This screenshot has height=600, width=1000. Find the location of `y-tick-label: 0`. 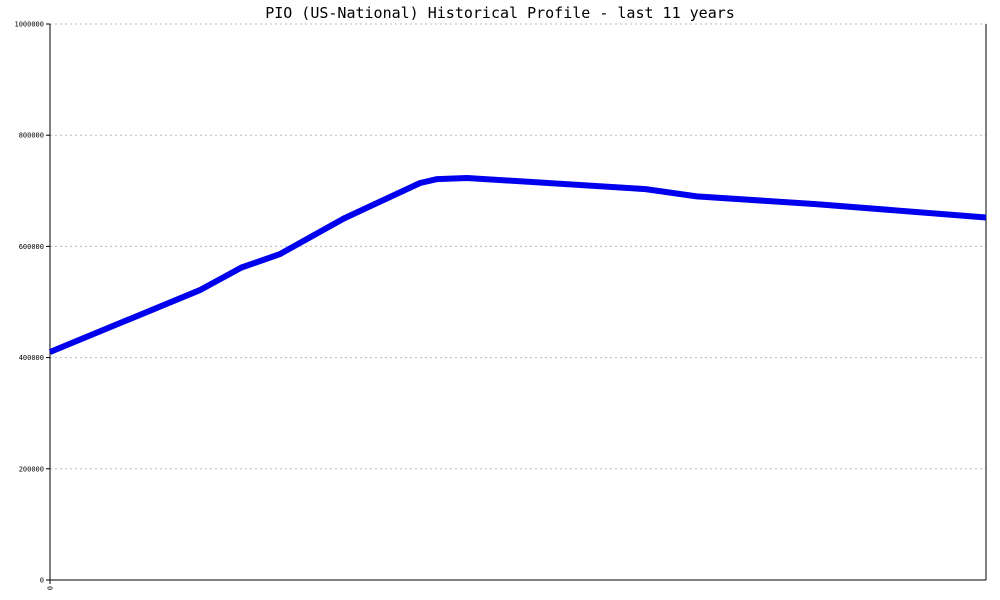

y-tick-label: 0 is located at coordinates (42, 581).